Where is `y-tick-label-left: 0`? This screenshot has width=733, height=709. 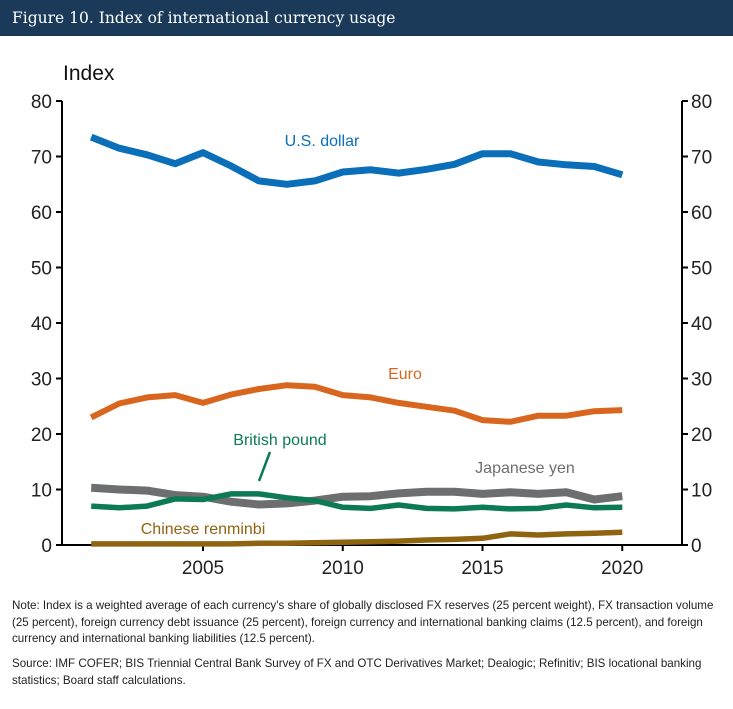 y-tick-label-left: 0 is located at coordinates (46, 546).